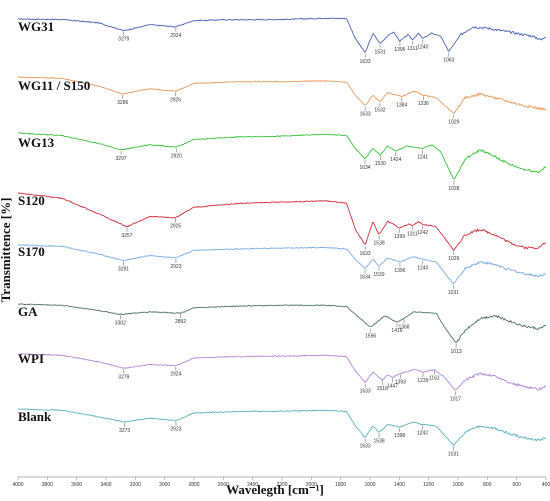 Image resolution: width=550 pixels, height=501 pixels. Describe the element at coordinates (370, 336) in the screenshot. I see `peak-label: 1596` at that location.